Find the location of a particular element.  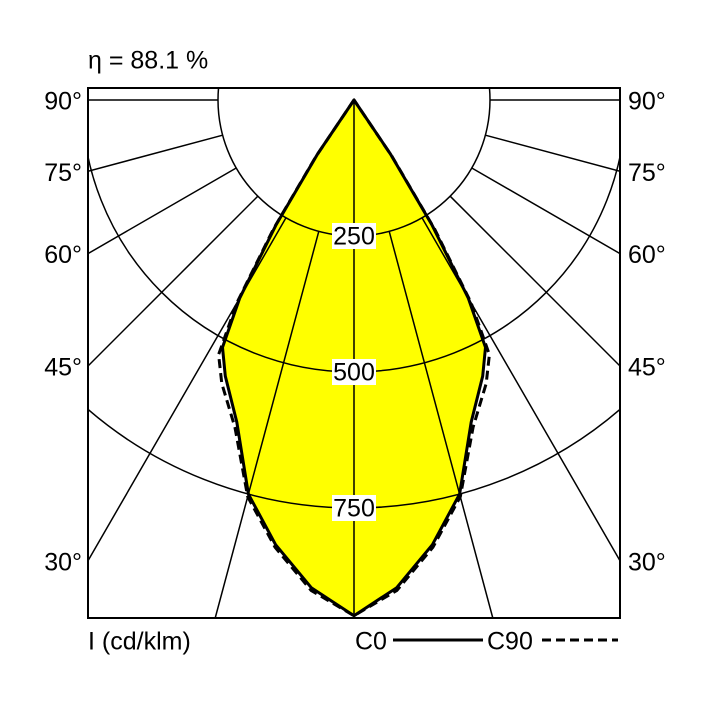

unit-label: I (cd/klm) is located at coordinates (139, 642).